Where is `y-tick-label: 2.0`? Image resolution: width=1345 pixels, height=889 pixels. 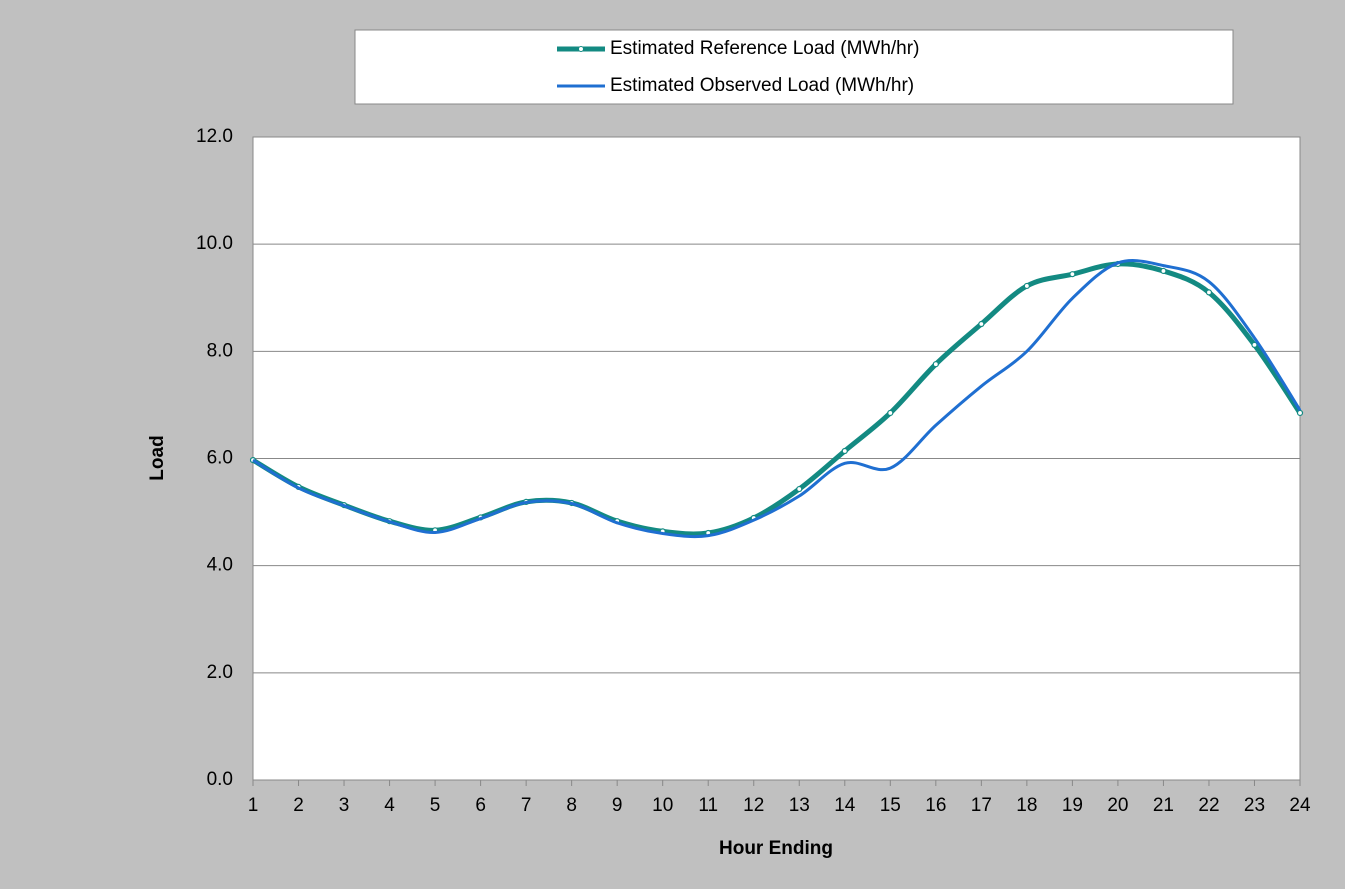 y-tick-label: 2.0 is located at coordinates (220, 672).